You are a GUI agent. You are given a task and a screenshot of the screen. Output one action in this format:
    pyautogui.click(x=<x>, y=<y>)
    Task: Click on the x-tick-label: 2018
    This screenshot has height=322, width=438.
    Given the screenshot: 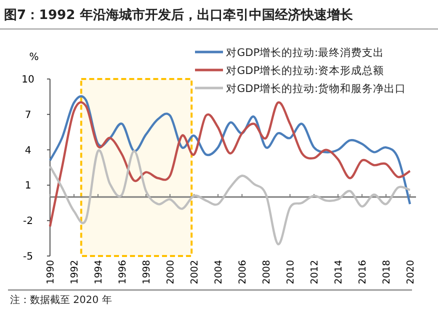 What is the action you would take?
    pyautogui.click(x=387, y=272)
    